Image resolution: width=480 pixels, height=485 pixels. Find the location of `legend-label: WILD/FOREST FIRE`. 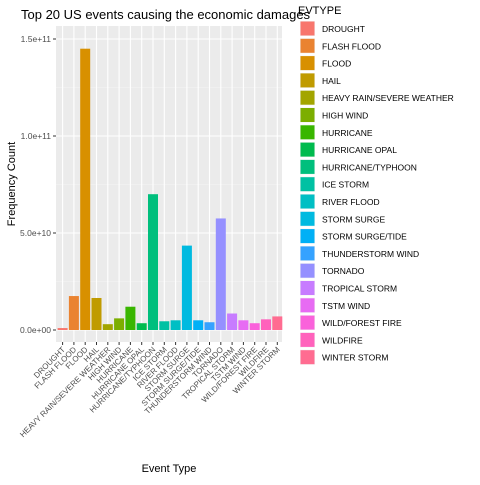

legend-label: WILD/FOREST FIRE is located at coordinates (362, 323).